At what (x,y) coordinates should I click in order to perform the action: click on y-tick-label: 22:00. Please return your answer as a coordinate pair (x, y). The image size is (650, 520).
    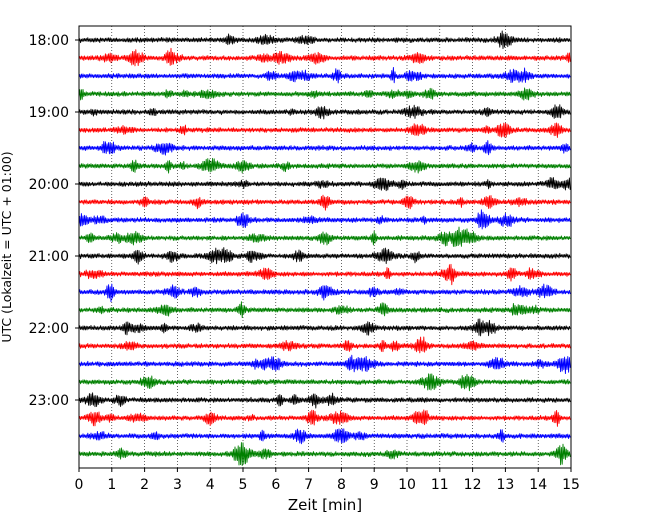
    Looking at the image, I should click on (49, 329).